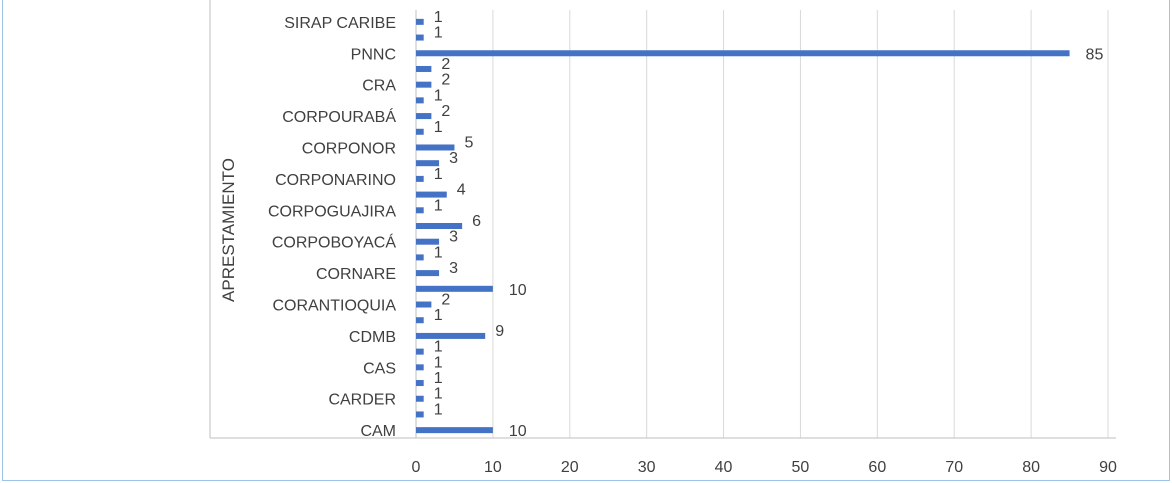  What do you see at coordinates (499, 331) in the screenshot?
I see `data-label: 9` at bounding box center [499, 331].